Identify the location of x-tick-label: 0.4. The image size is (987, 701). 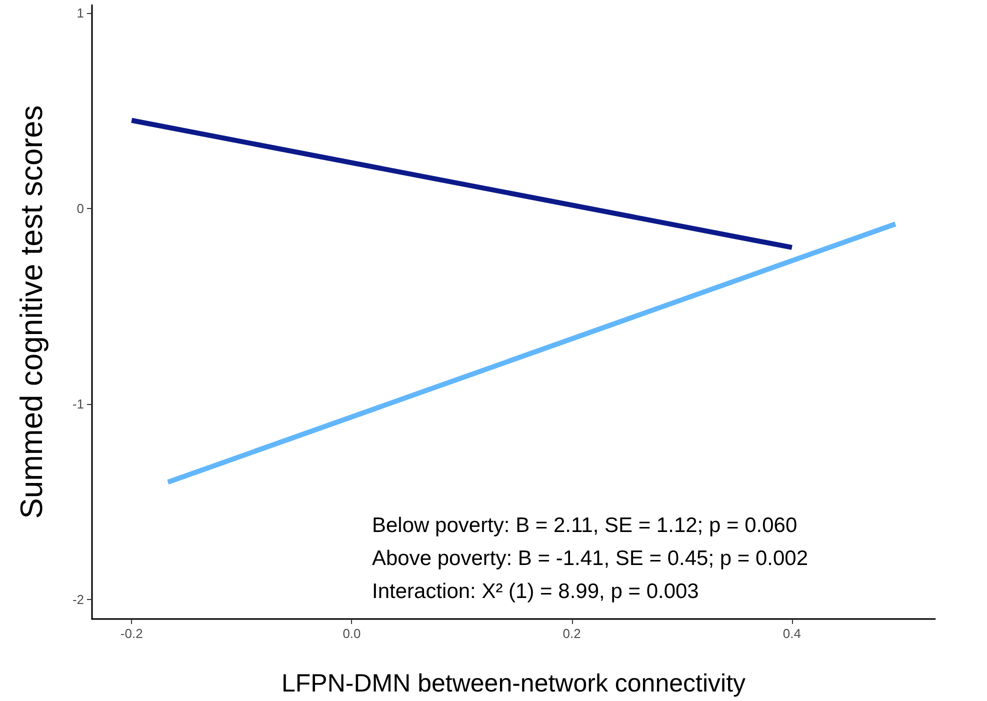
(791, 633).